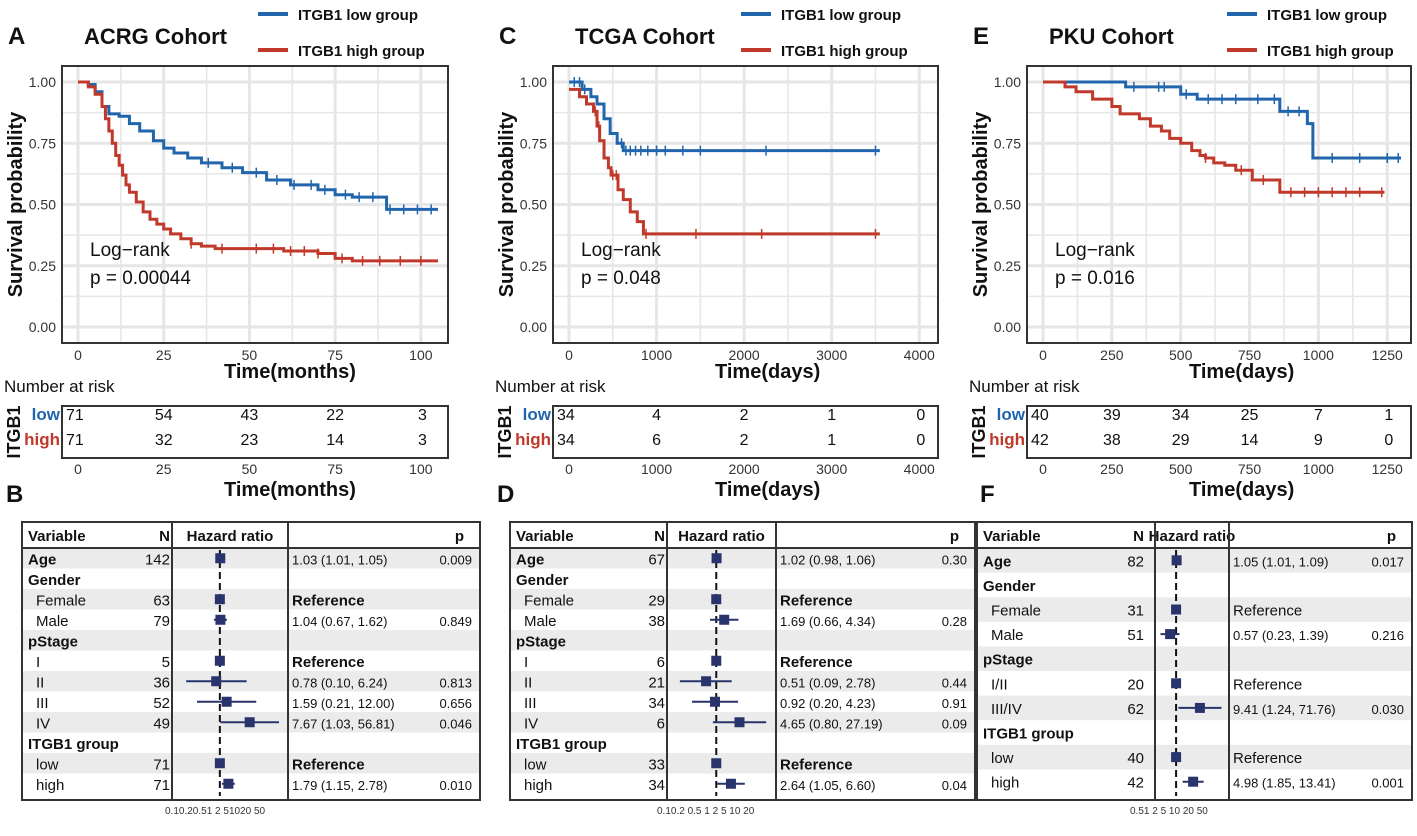 This screenshot has height=836, width=1417. Describe the element at coordinates (827, 559) in the screenshot. I see `row-hr-text: 1.02 (0.98, 1.06)` at that location.